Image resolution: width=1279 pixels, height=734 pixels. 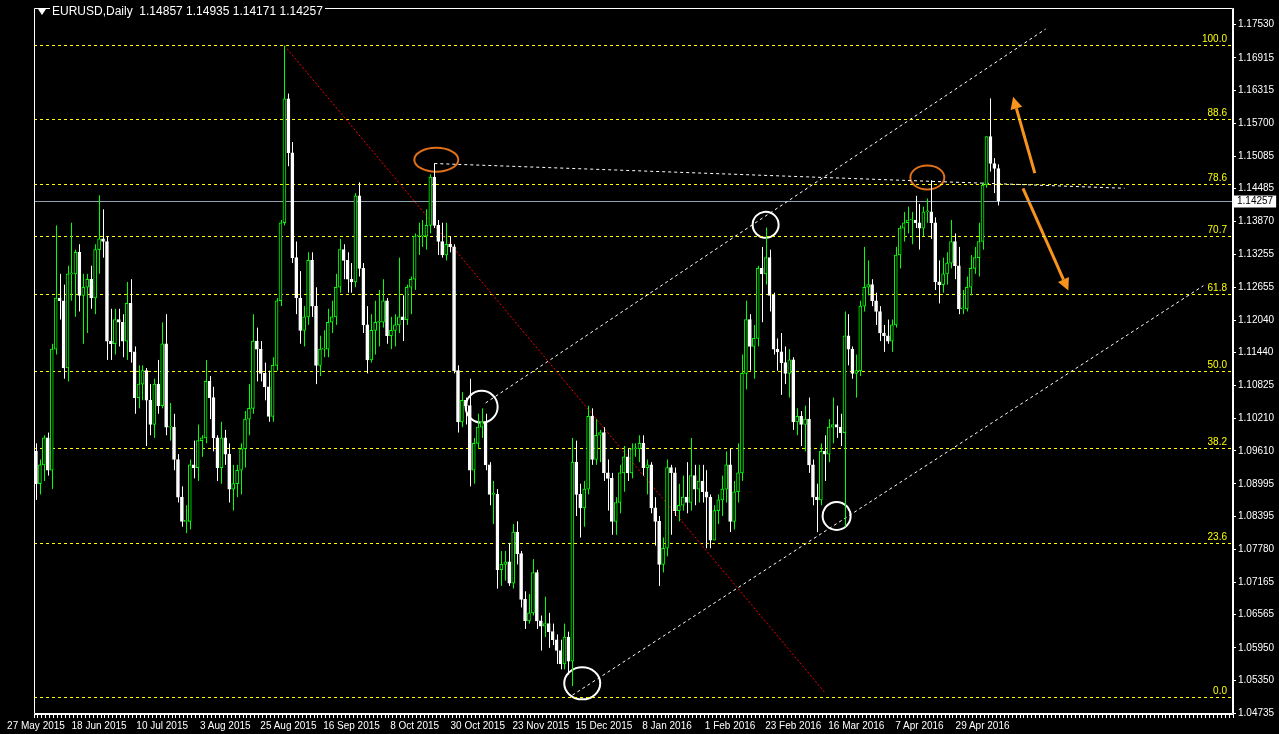 I want to click on annotation: 38.2, so click(x=1217, y=442).